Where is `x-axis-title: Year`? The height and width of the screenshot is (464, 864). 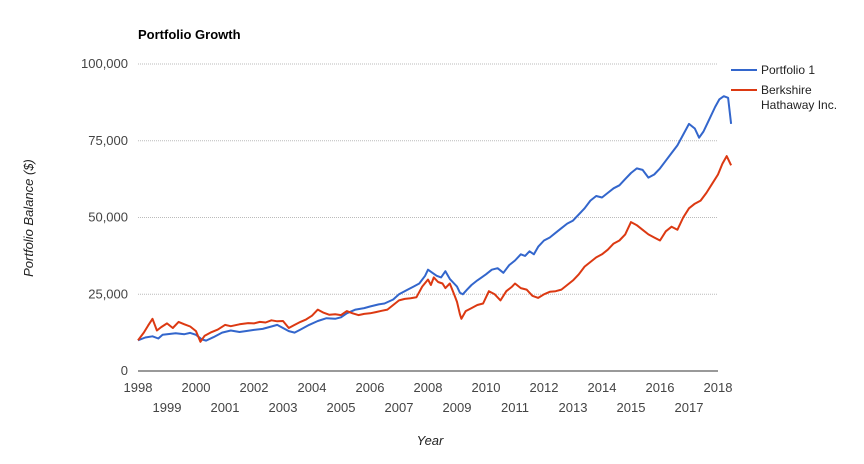 x-axis-title: Year is located at coordinates (430, 440).